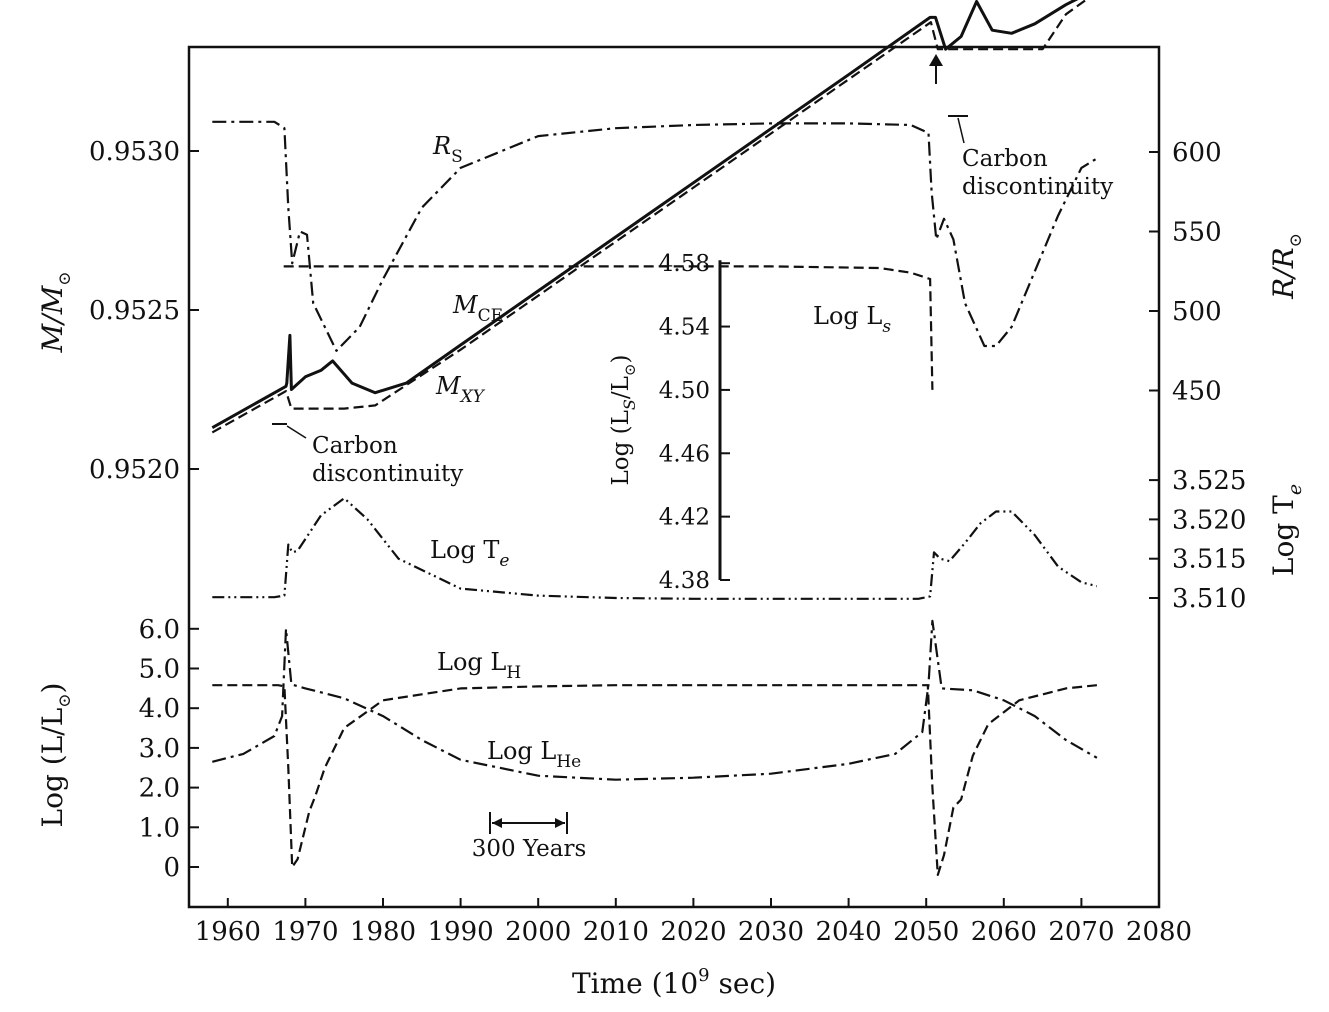 The height and width of the screenshot is (1012, 1329). Describe the element at coordinates (616, 932) in the screenshot. I see `x-tick-label: 2010` at that location.